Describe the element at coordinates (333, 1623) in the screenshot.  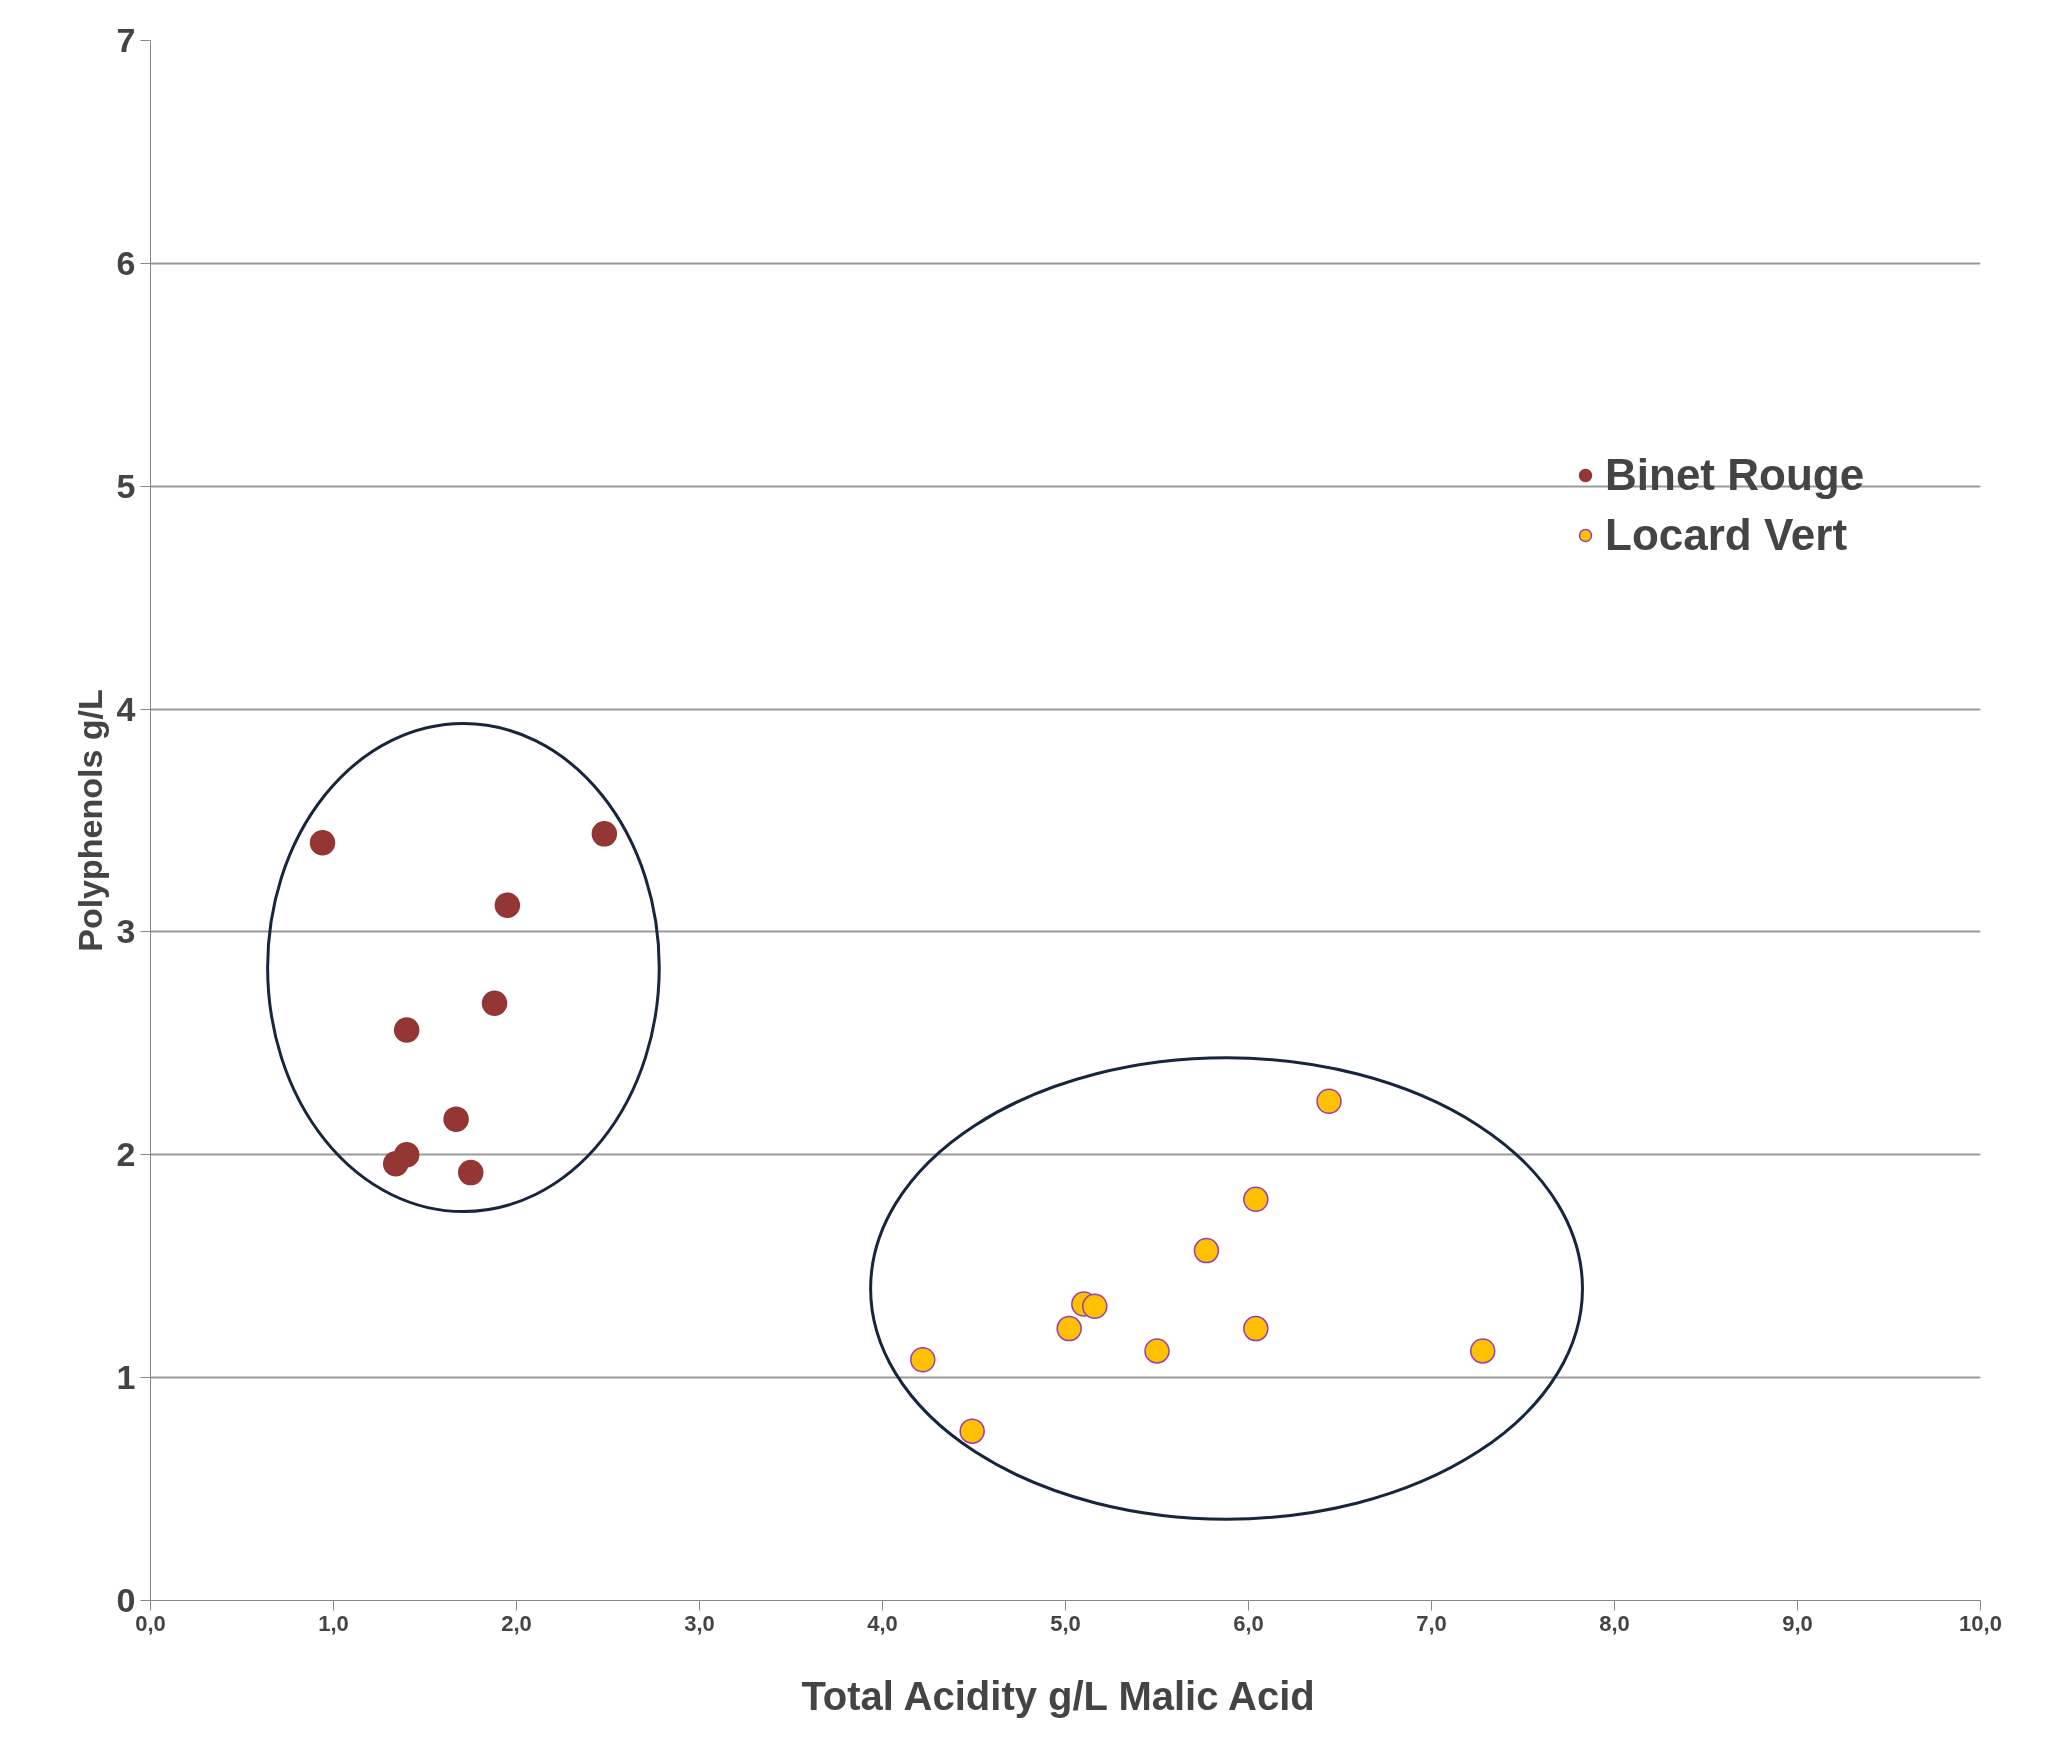
I see `x-tick-label: 1,0` at that location.